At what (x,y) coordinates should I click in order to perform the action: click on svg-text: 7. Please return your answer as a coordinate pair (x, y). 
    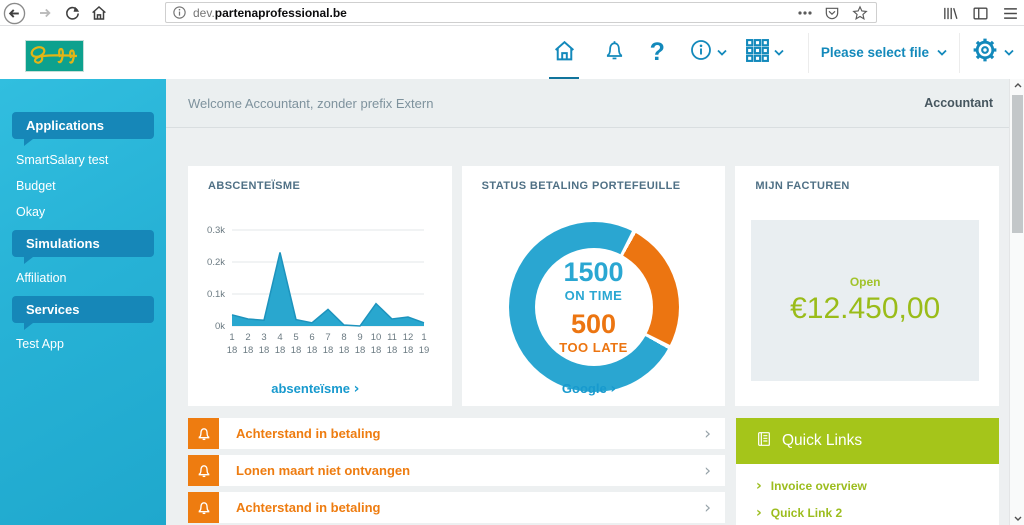
    Looking at the image, I should click on (327, 337).